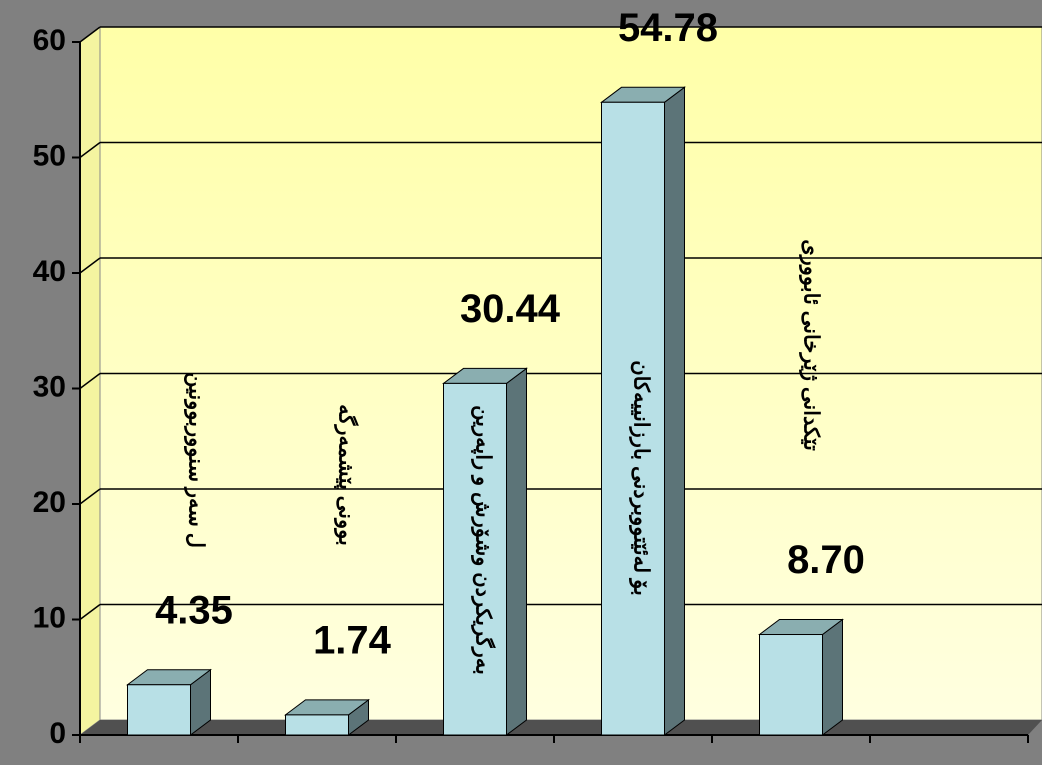 The width and height of the screenshot is (1042, 765). Describe the element at coordinates (57, 733) in the screenshot. I see `y-tick-label: 0` at that location.